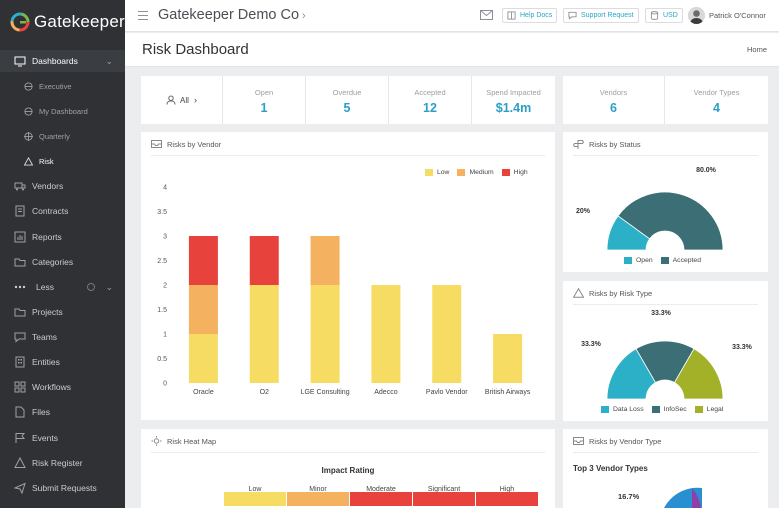 Image resolution: width=779 pixels, height=508 pixels. I want to click on support-request-button: Support Request, so click(601, 15).